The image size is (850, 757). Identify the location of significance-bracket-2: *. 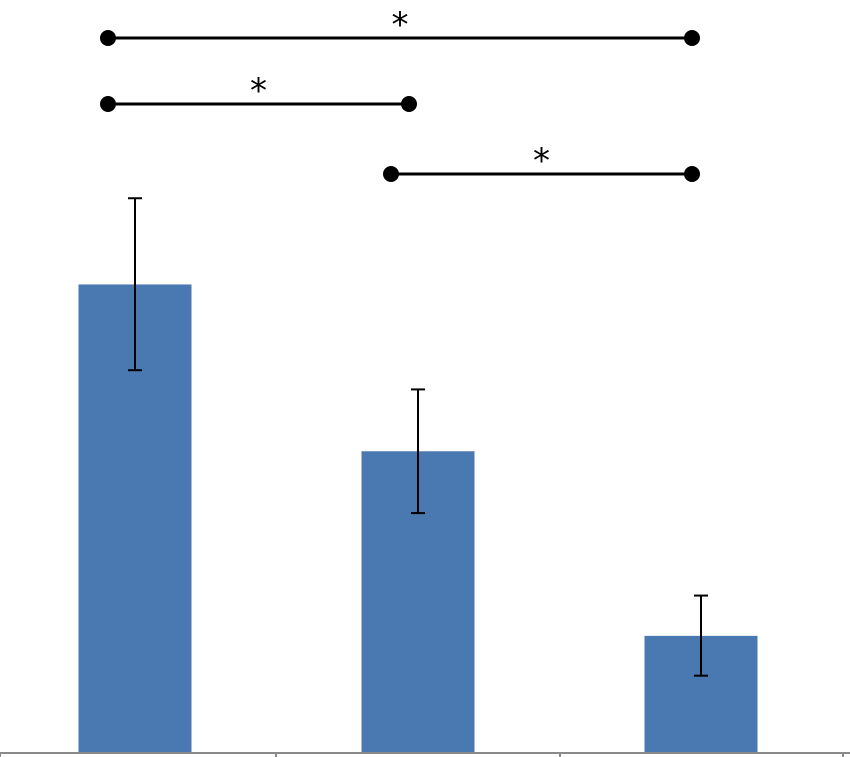
(258, 91).